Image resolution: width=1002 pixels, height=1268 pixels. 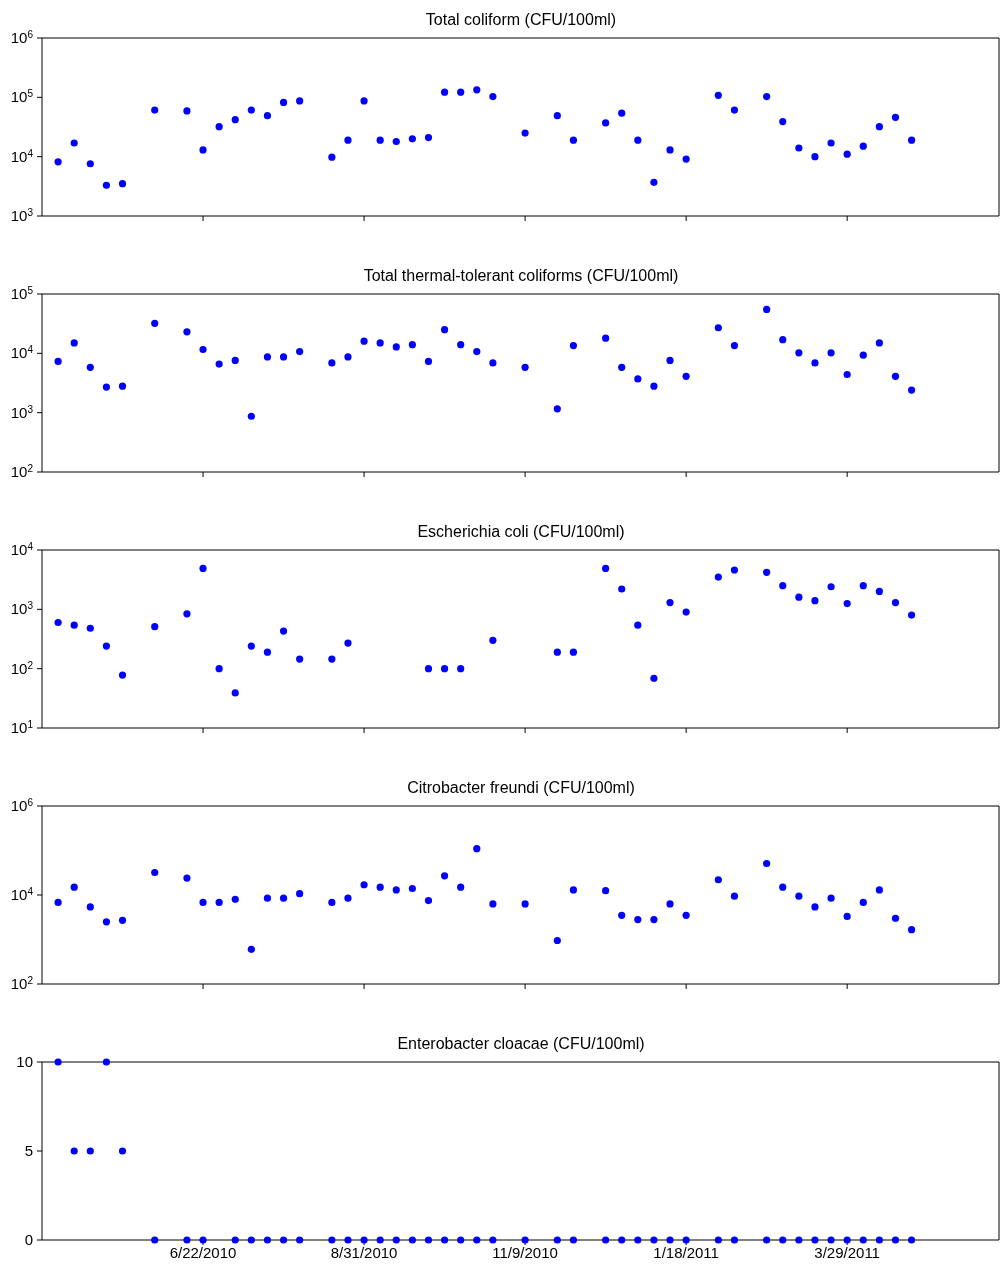 I want to click on chart-title: Escherichia coli (CFU/100ml), so click(x=521, y=532).